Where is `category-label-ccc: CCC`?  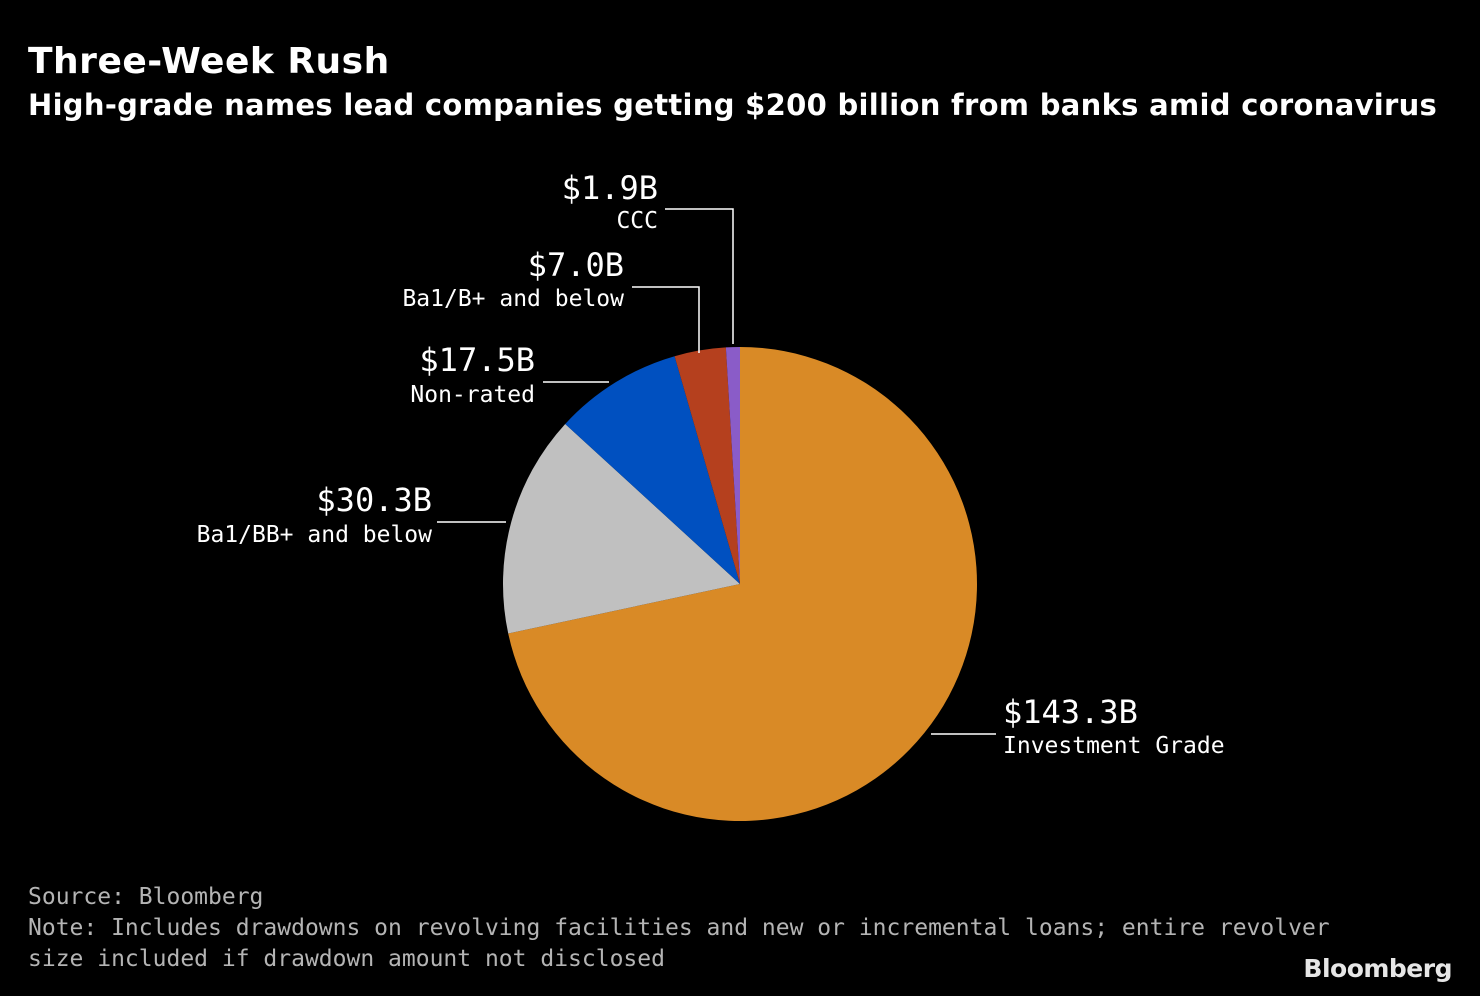
category-label-ccc: CCC is located at coordinates (637, 221).